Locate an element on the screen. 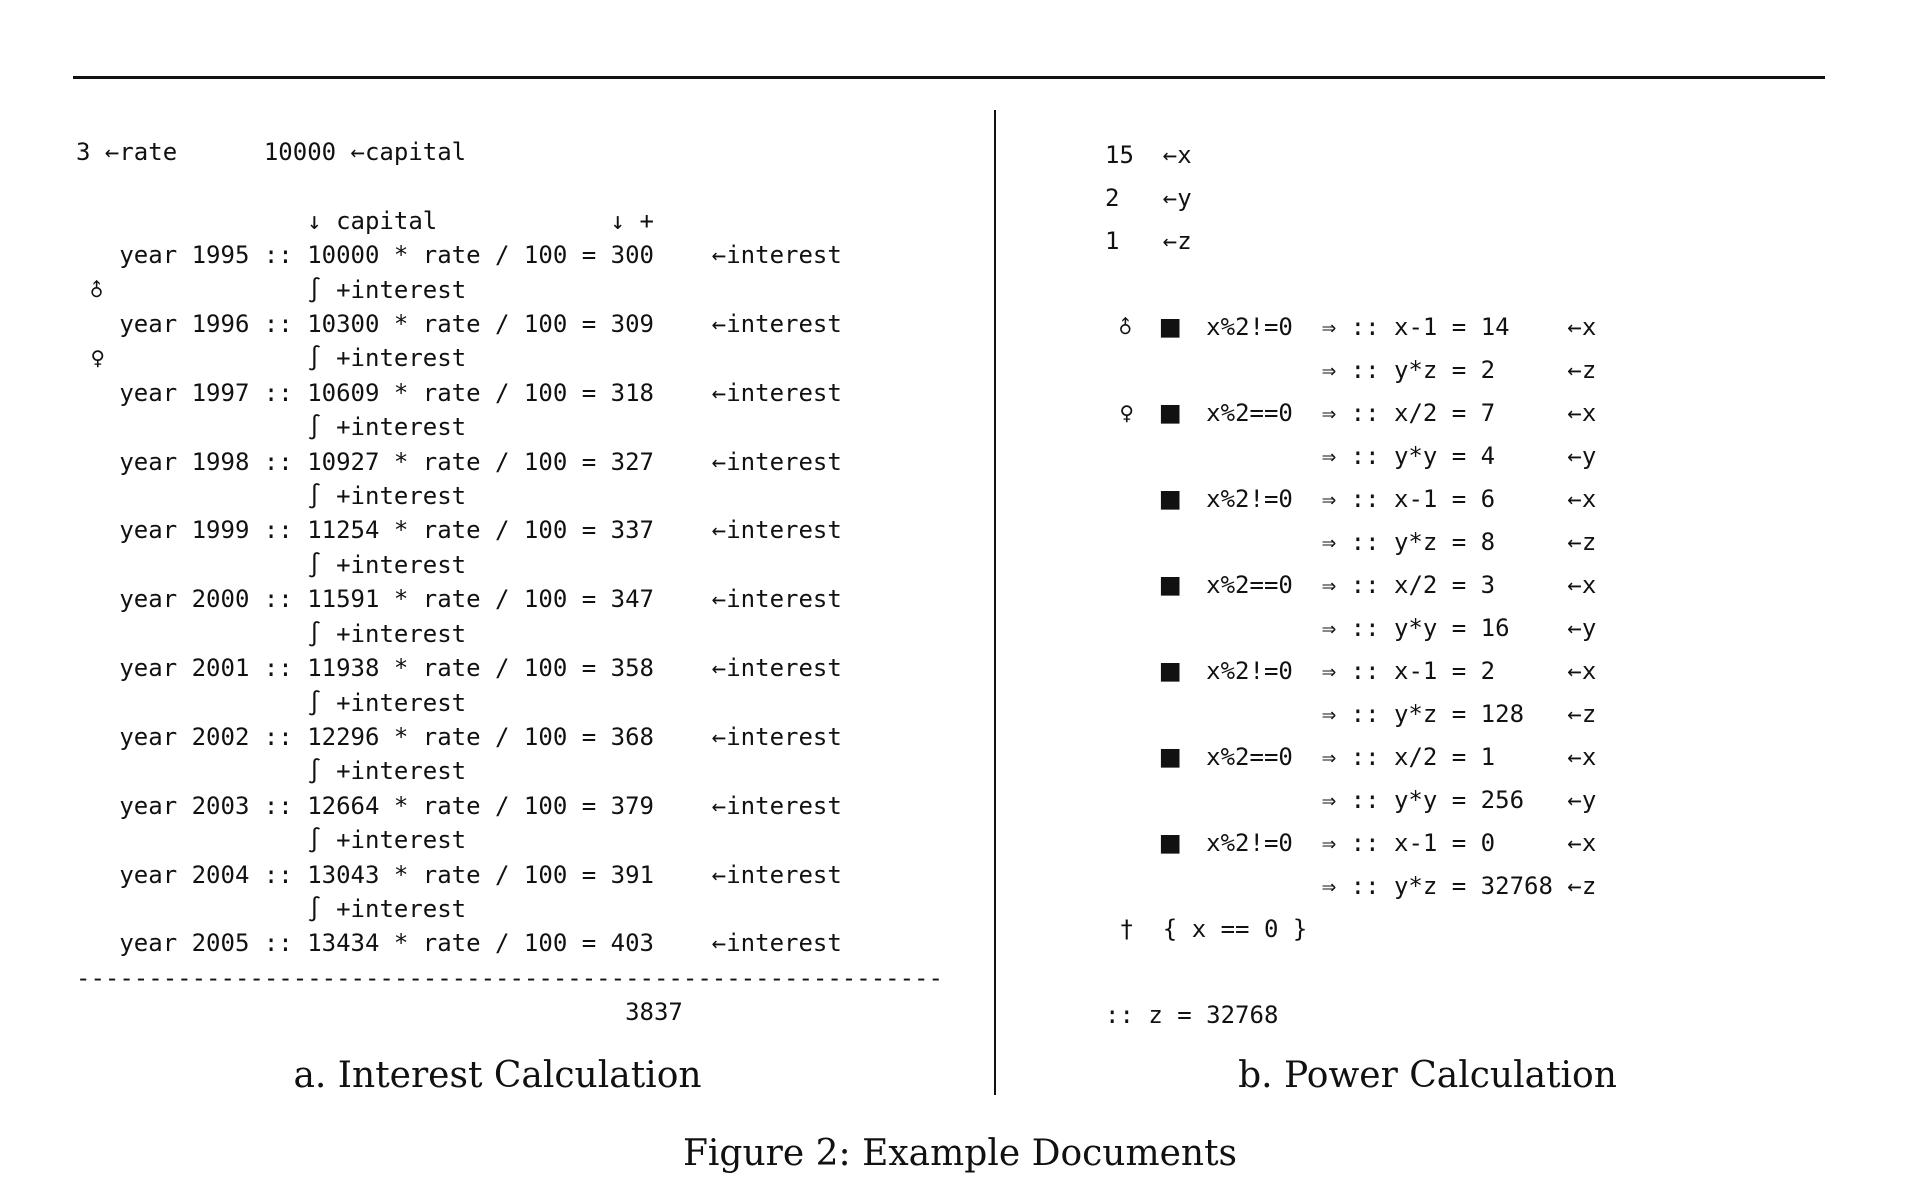  code-line: ■ x%2==0 ⇒ :: x/2 = 3 ←x is located at coordinates (1351, 585).